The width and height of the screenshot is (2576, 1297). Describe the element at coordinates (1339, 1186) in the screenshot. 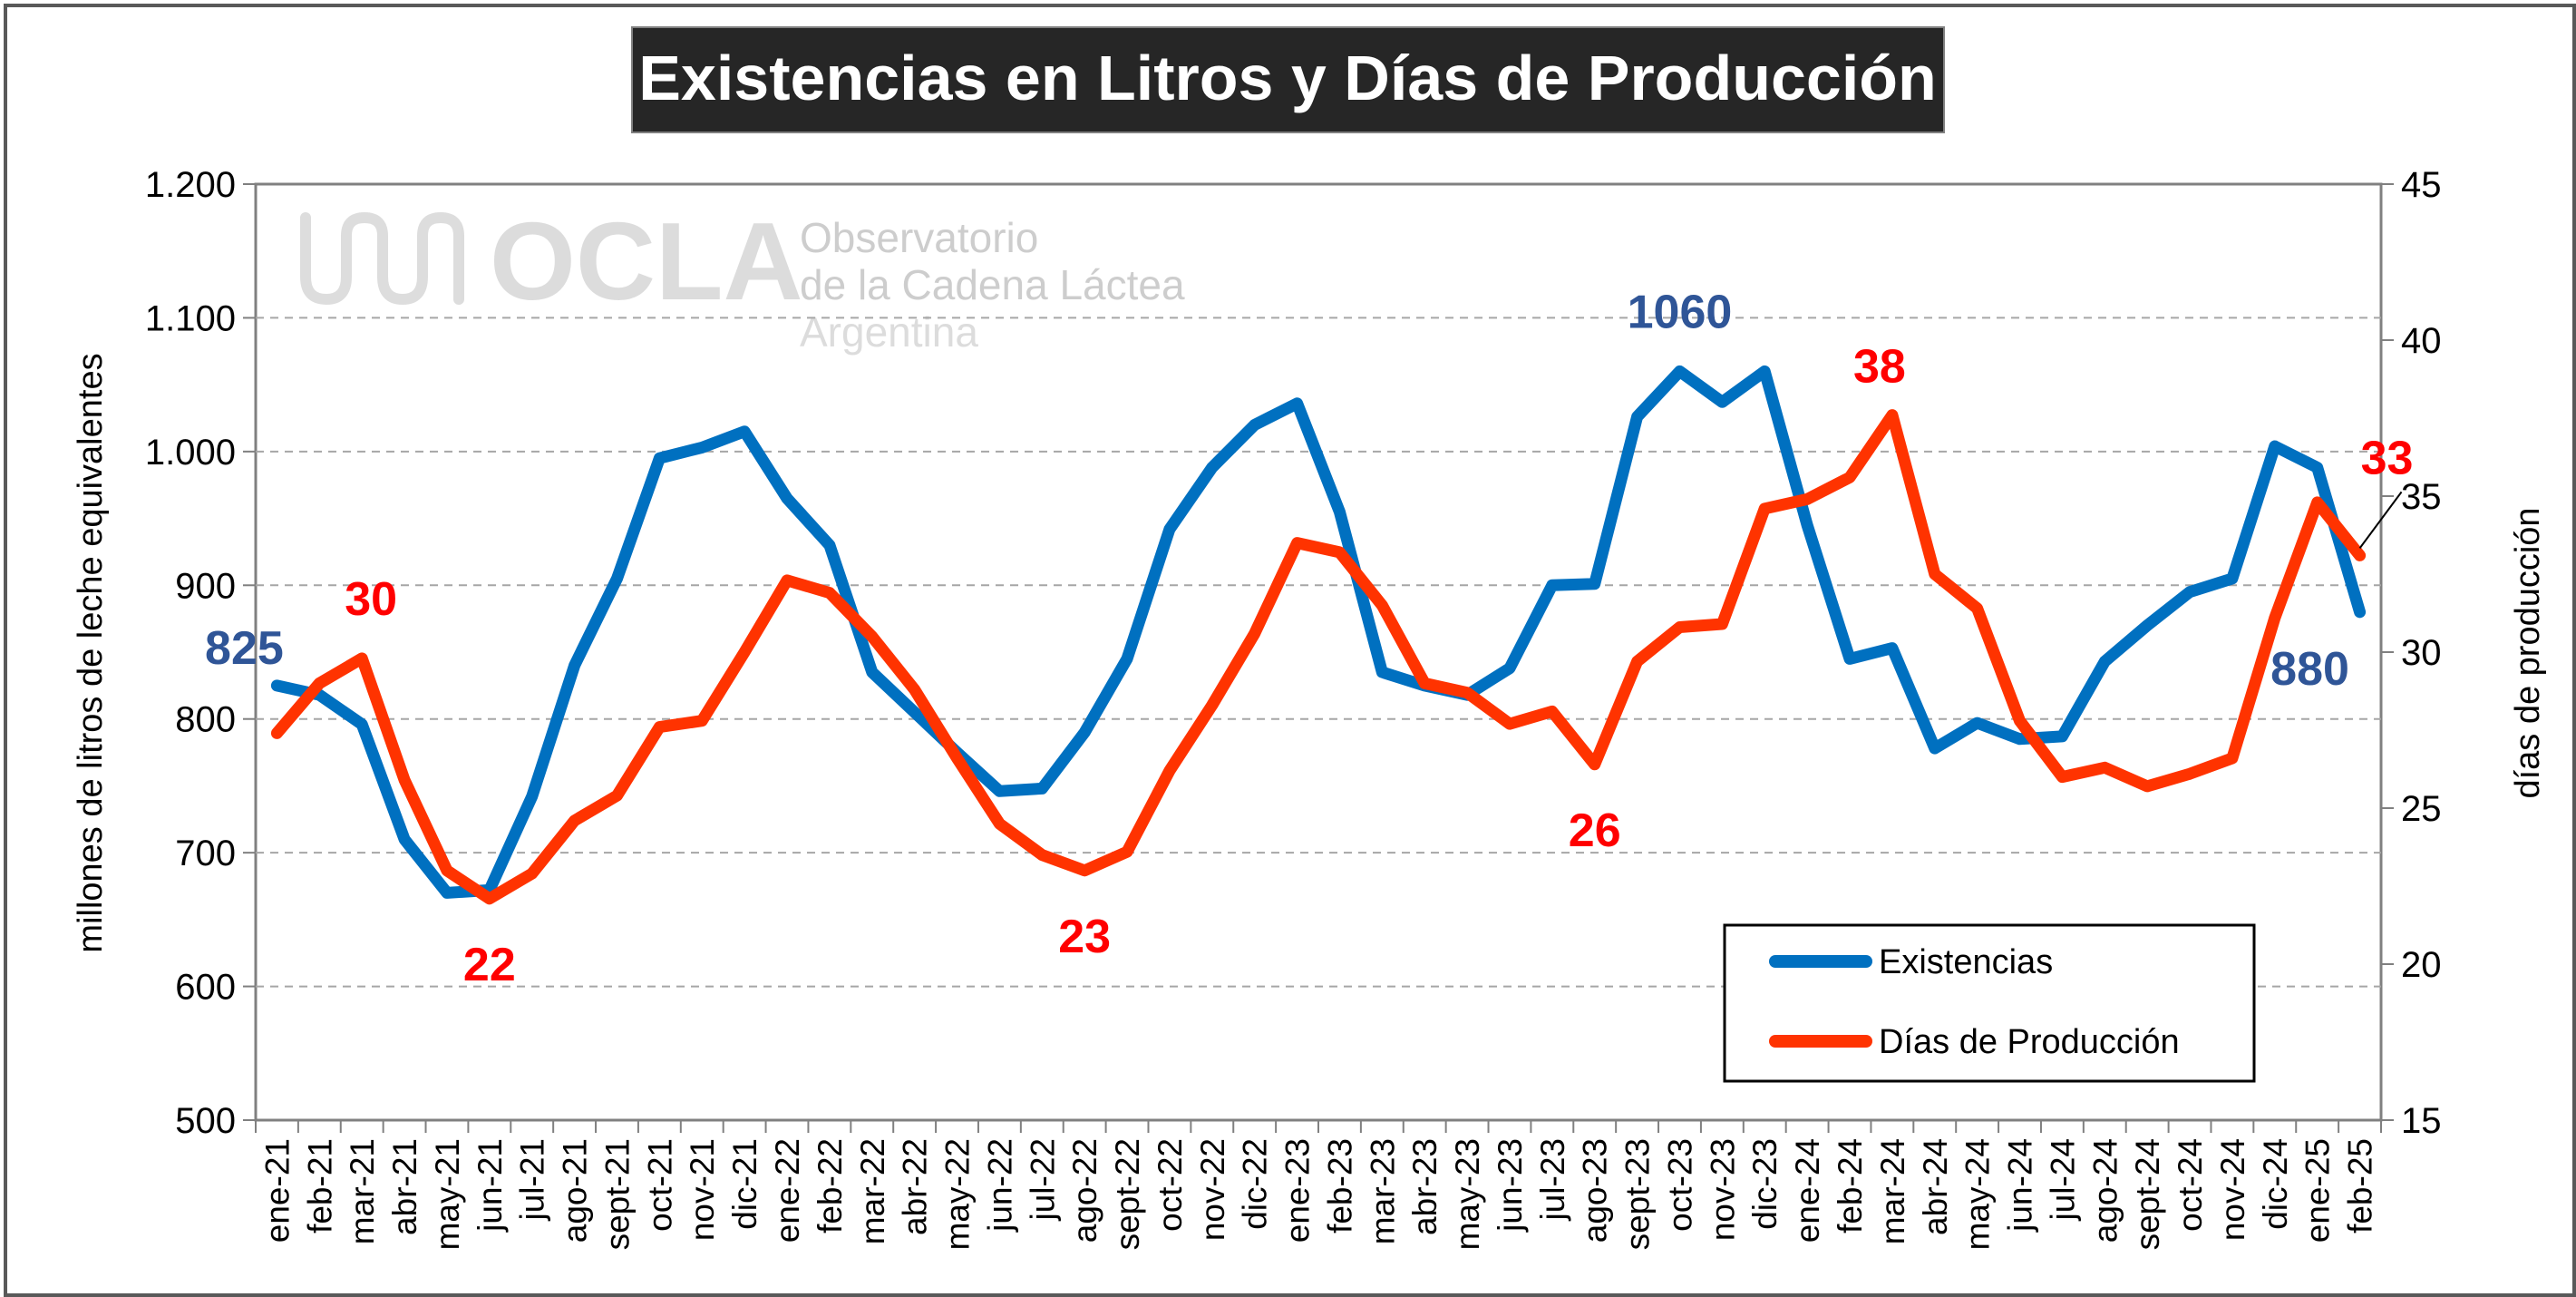

I see `x-tick-label: feb-23` at that location.